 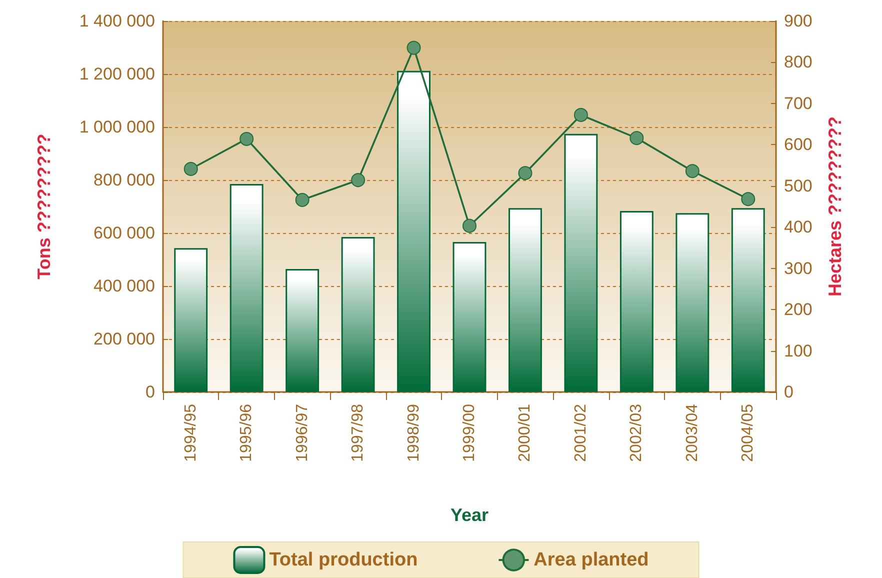 I want to click on y2-tick-label: 100, so click(x=798, y=350).